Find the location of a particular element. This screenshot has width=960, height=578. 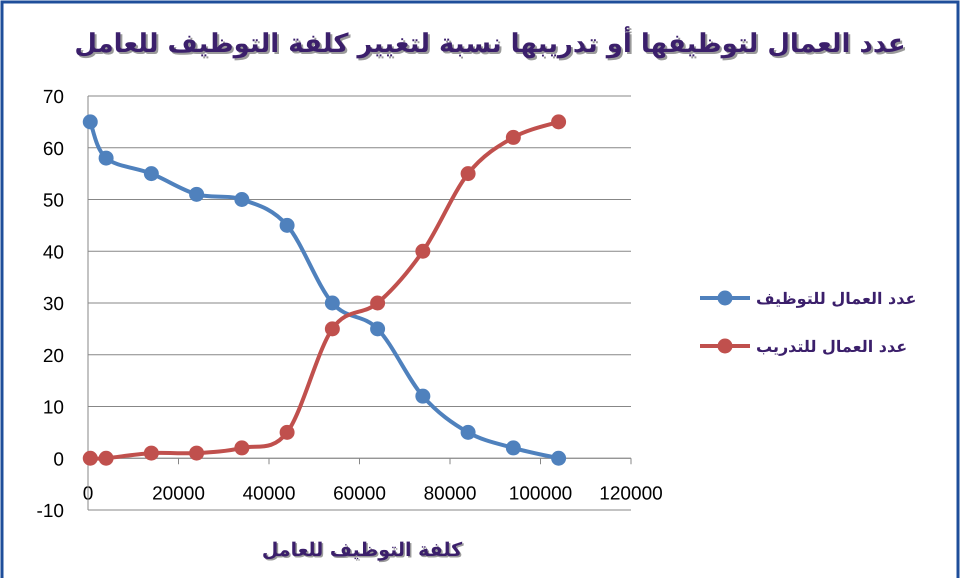

y-tick-label: -10 is located at coordinates (50, 511).